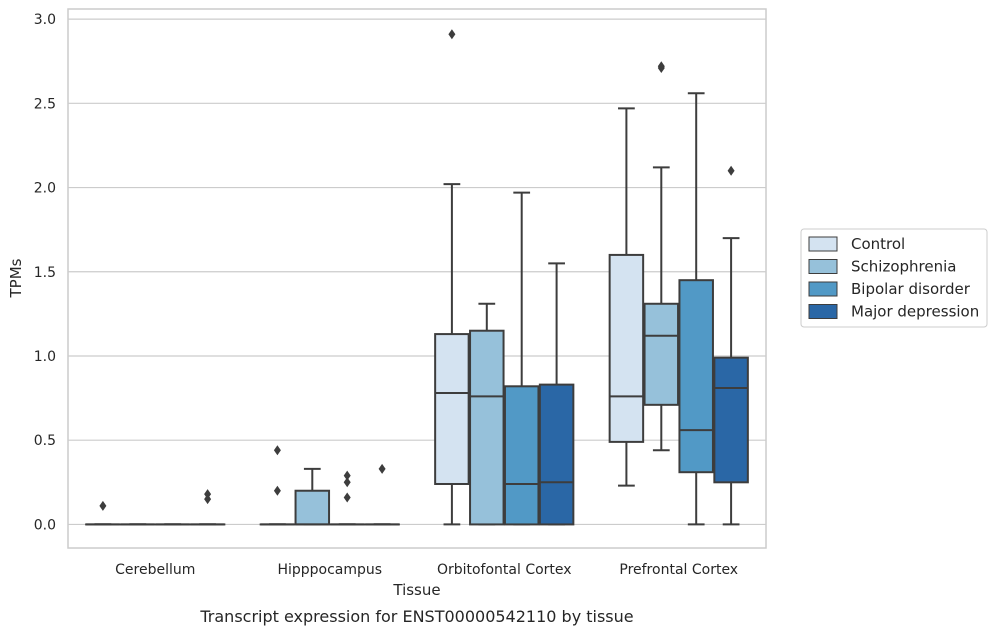  What do you see at coordinates (45, 189) in the screenshot?
I see `y-tick-label: 2.0` at bounding box center [45, 189].